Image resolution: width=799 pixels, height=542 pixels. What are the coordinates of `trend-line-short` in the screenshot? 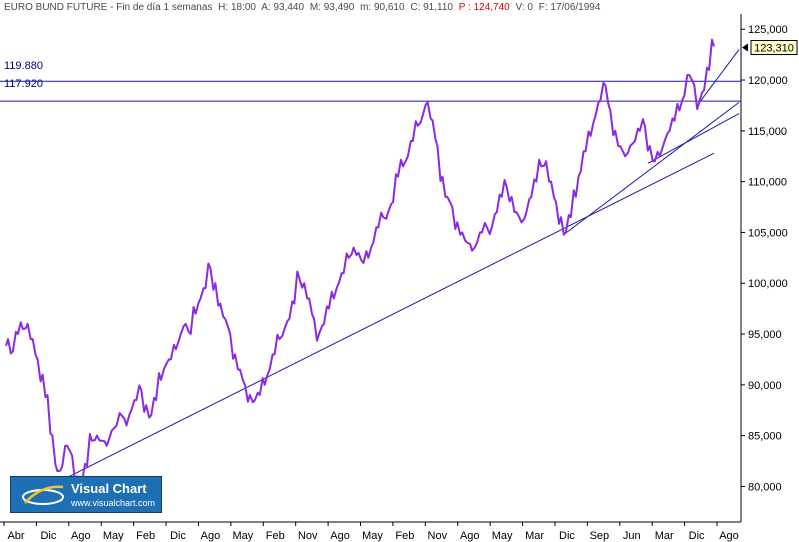 It's located at (693, 138).